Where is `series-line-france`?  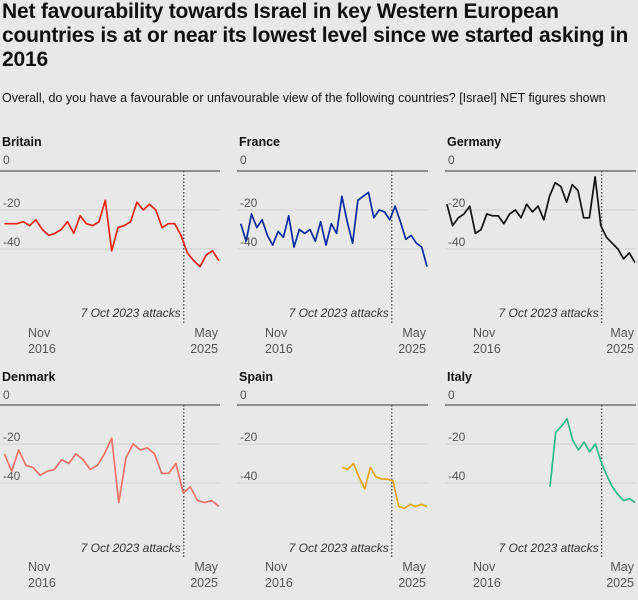 series-line-france is located at coordinates (333, 229).